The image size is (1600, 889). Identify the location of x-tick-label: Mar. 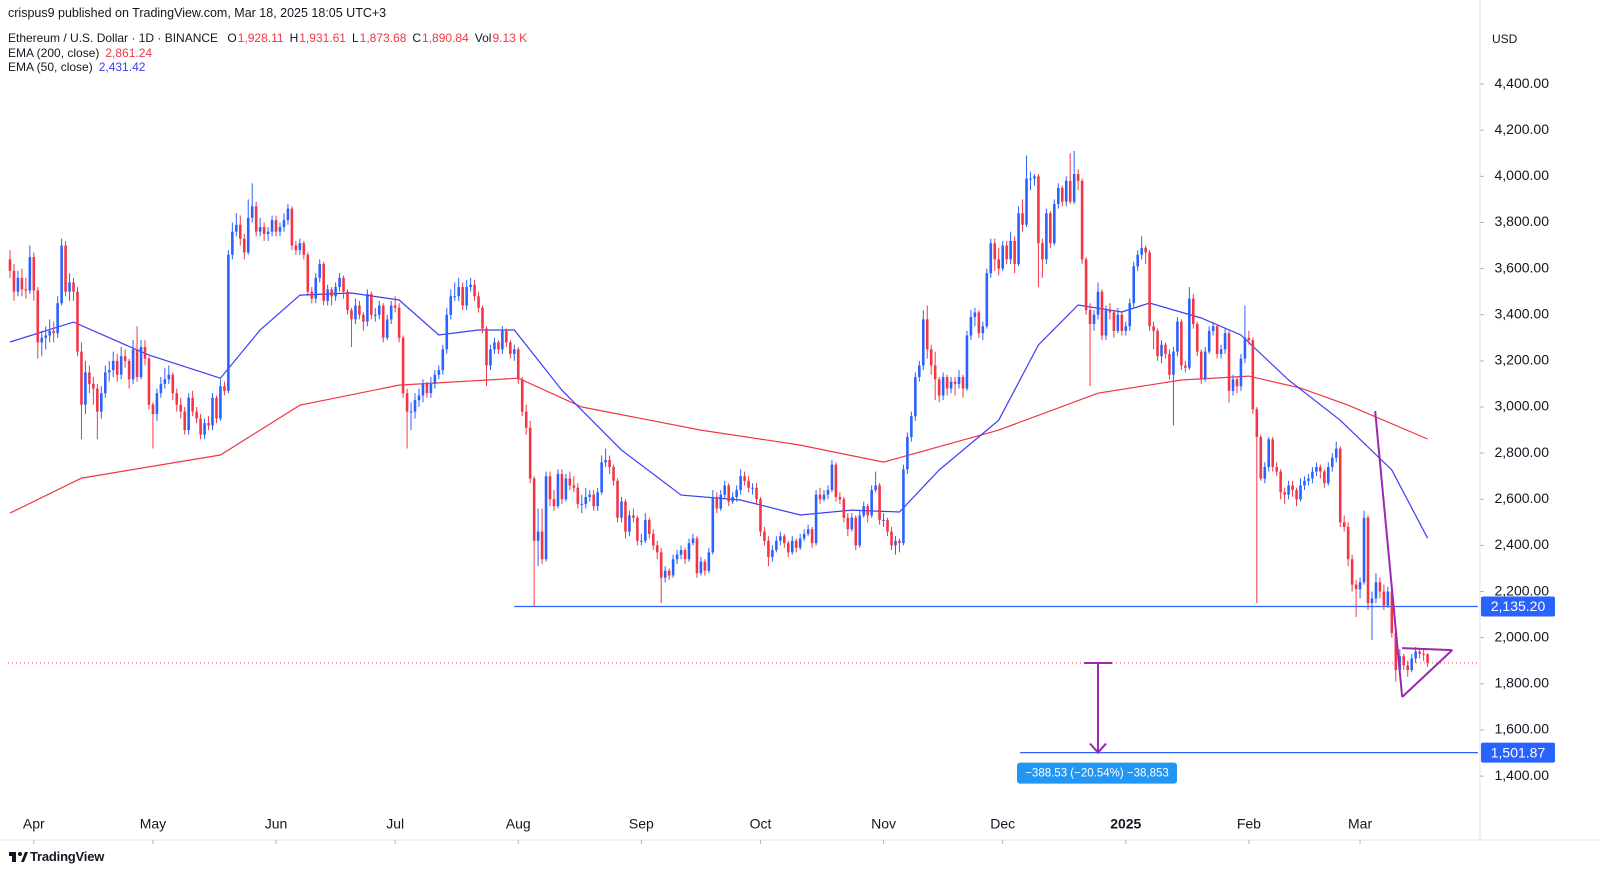
(1360, 824).